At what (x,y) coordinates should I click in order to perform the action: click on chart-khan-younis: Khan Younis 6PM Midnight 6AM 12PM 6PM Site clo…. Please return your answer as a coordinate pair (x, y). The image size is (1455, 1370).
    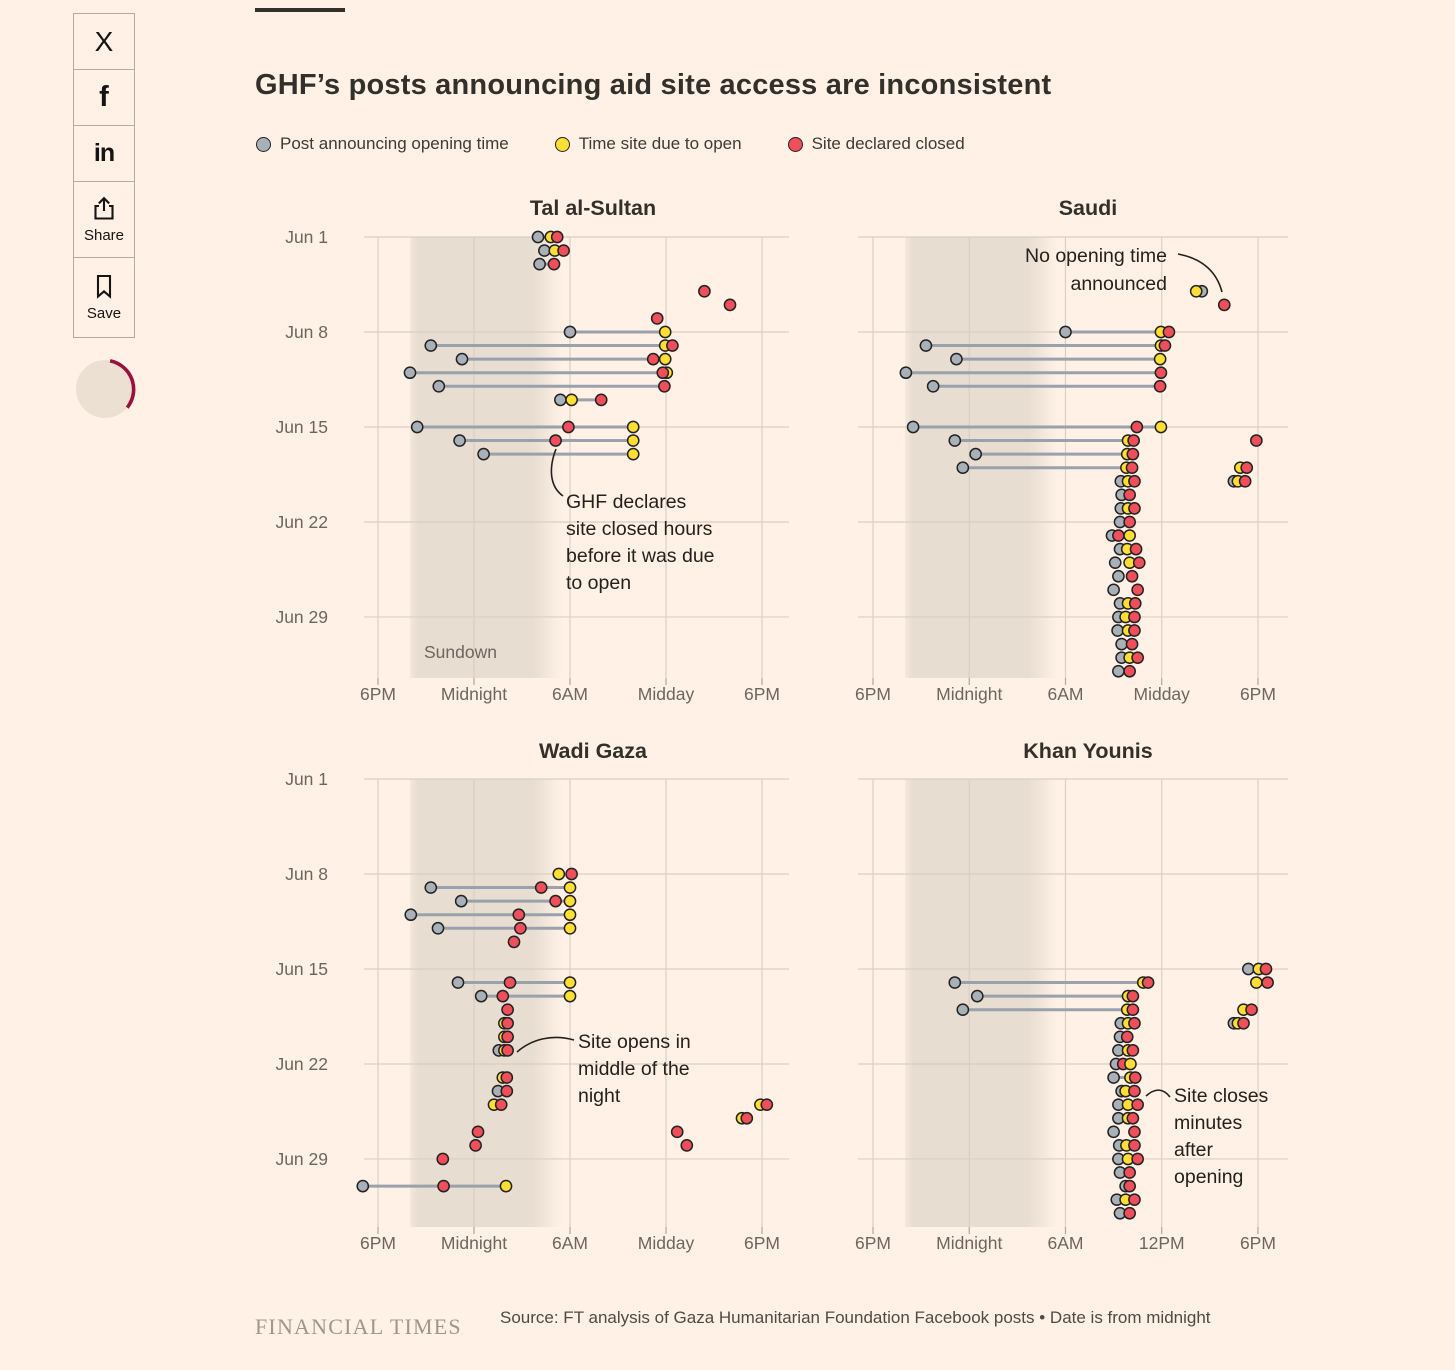
    Looking at the image, I should click on (1071, 996).